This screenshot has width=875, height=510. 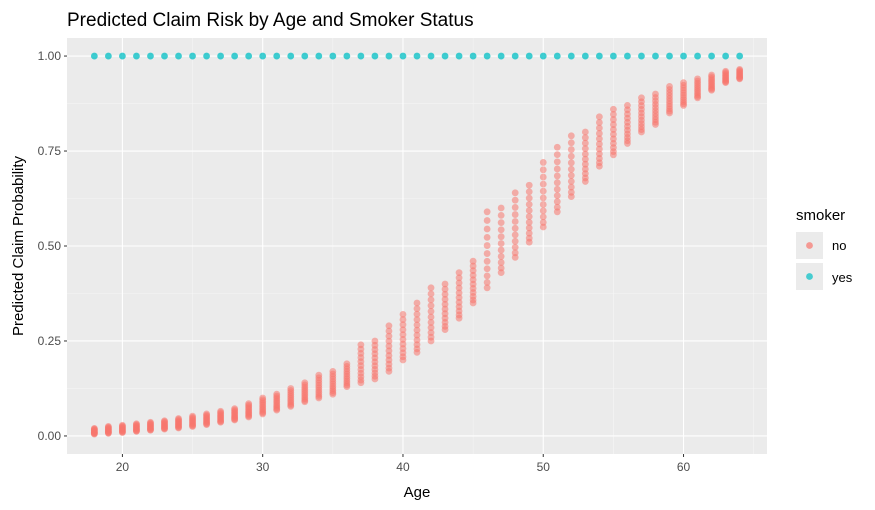 I want to click on y-axis-ticks: 0.00 0.25 0.50 0.75 1.00, so click(x=52, y=246).